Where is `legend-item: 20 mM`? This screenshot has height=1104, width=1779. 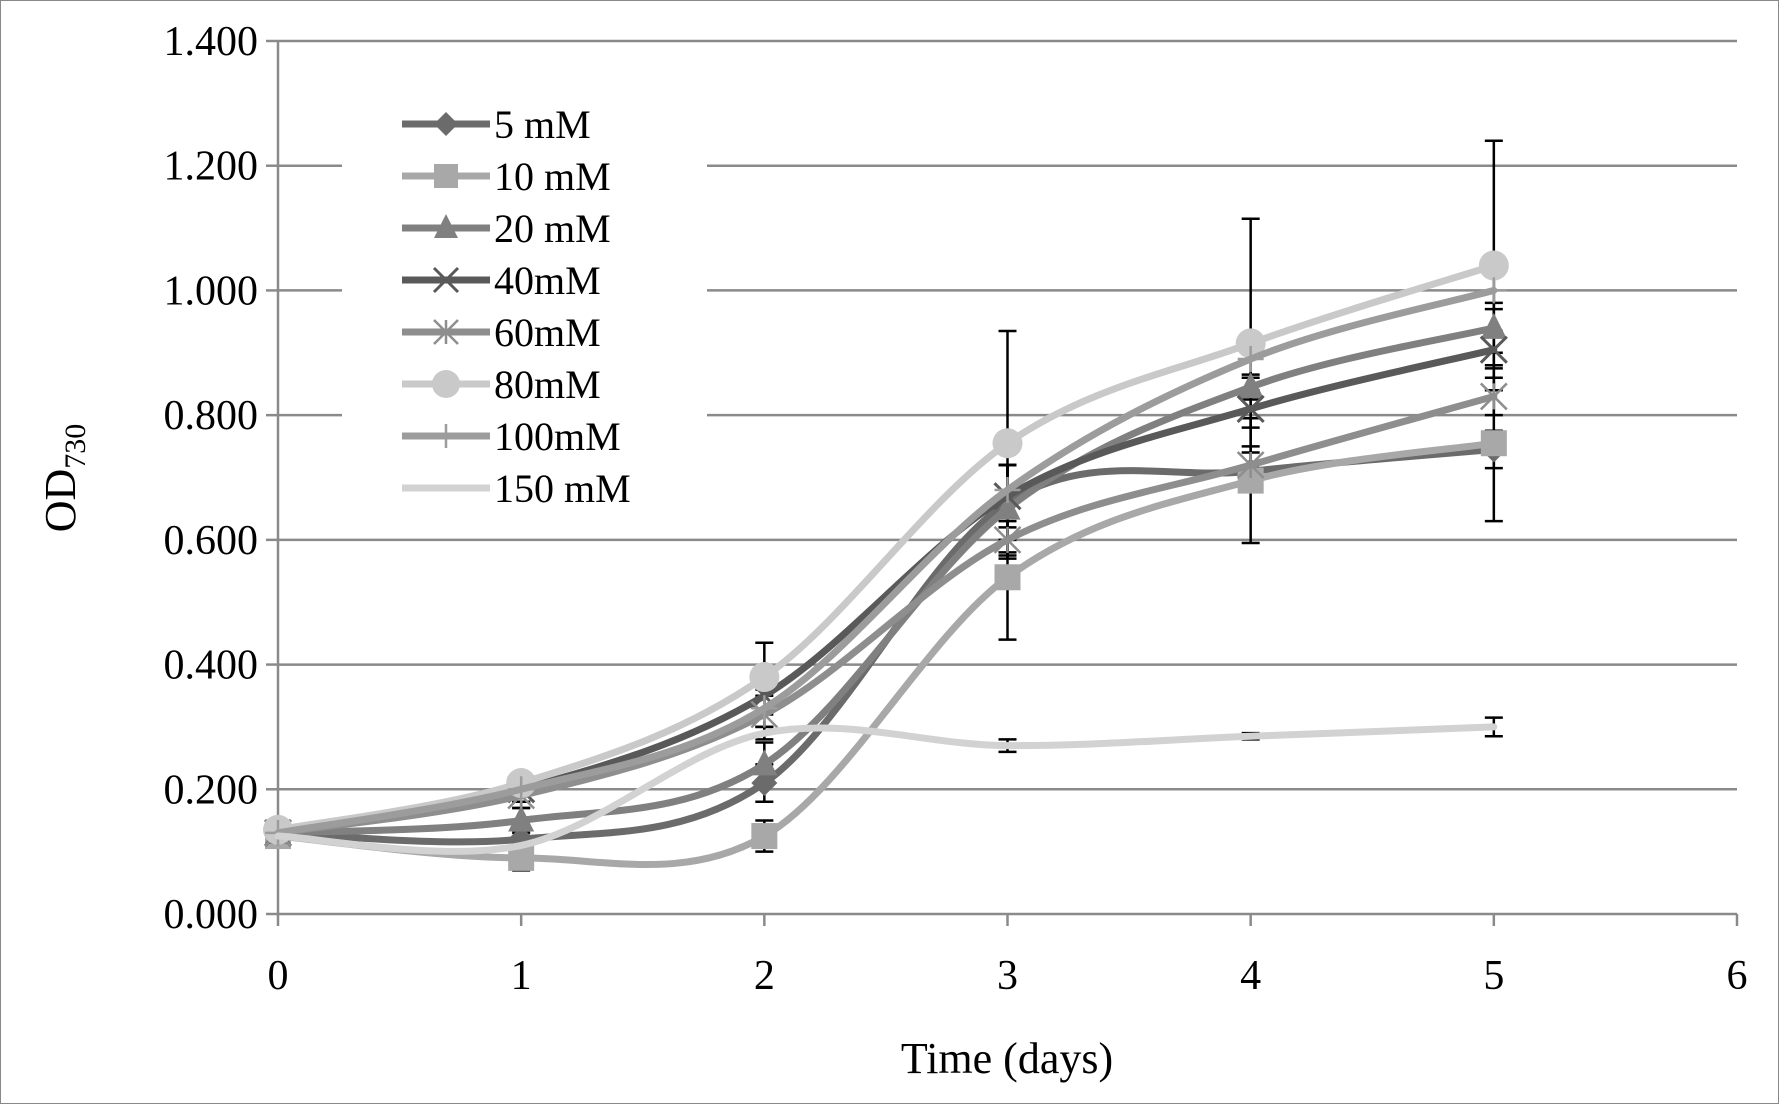
legend-item: 20 mM is located at coordinates (506, 228).